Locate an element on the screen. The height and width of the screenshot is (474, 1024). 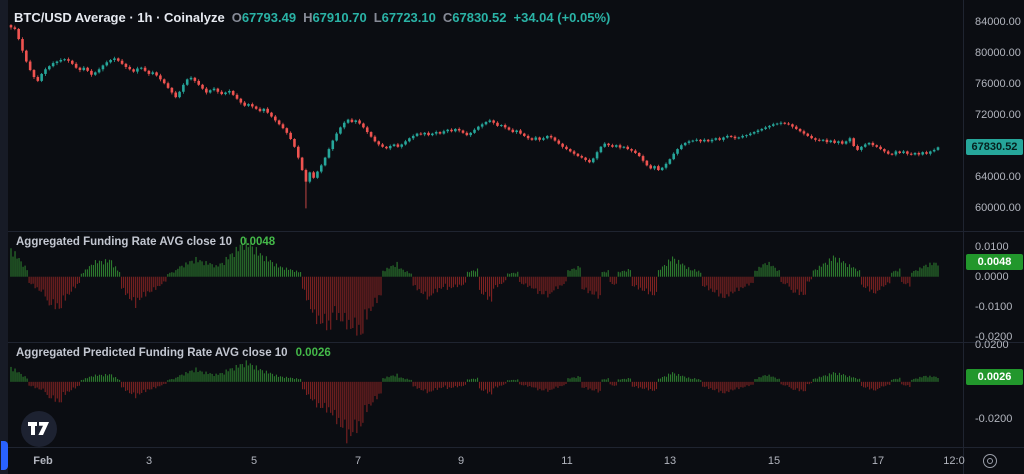
price-tick-label: 84000.00 is located at coordinates (998, 21).